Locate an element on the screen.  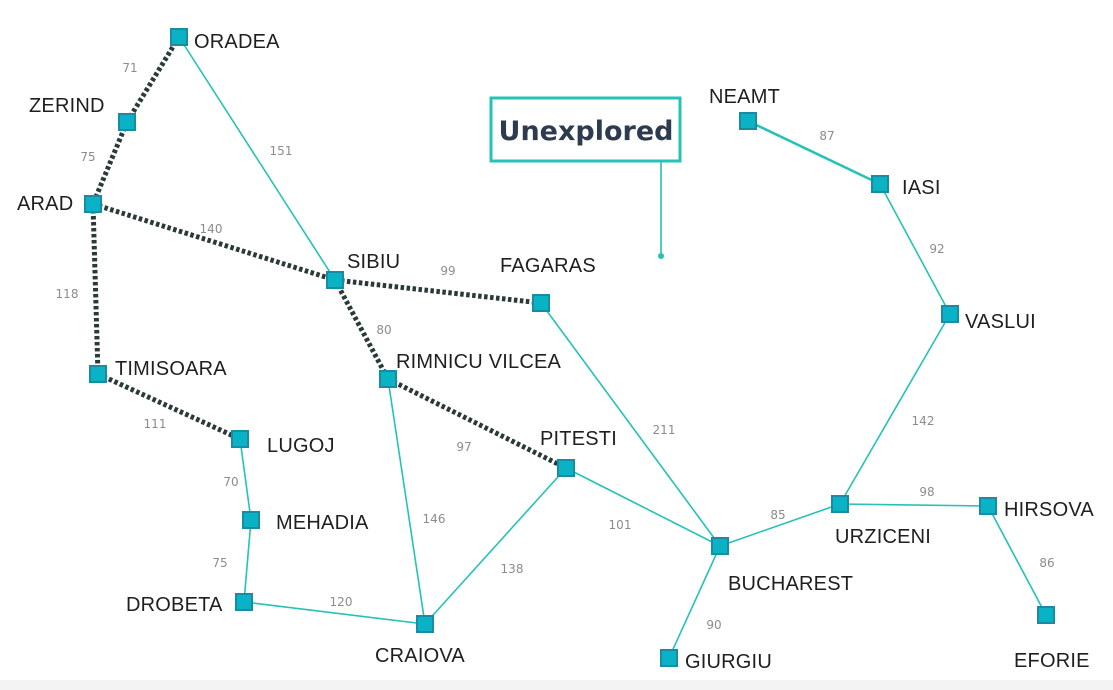
city-label-bucharest: BUCHAREST is located at coordinates (790, 584).